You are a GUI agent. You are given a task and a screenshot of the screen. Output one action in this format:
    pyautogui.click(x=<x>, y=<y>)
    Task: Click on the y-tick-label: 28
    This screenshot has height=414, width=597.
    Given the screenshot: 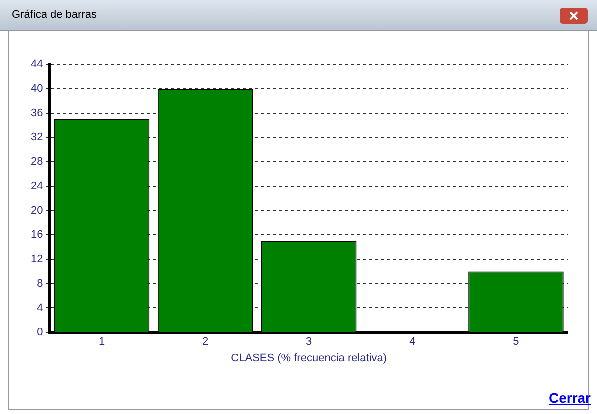 What is the action you would take?
    pyautogui.click(x=37, y=162)
    